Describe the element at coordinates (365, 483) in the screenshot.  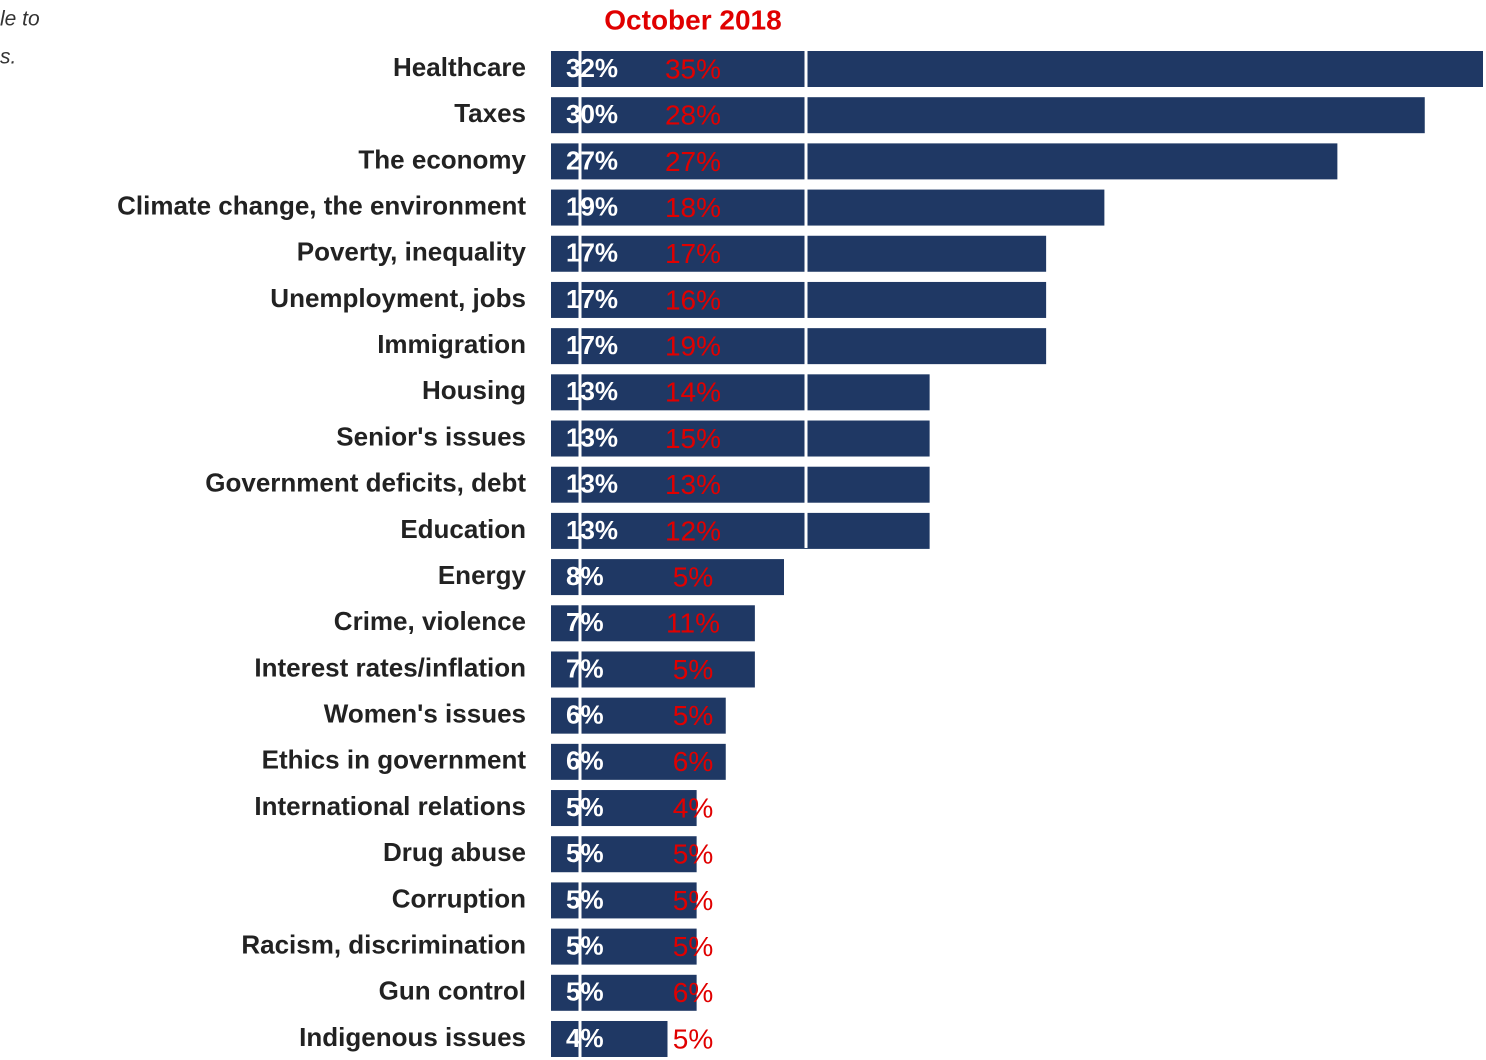
I see `category-label: Government deficits, debt` at that location.